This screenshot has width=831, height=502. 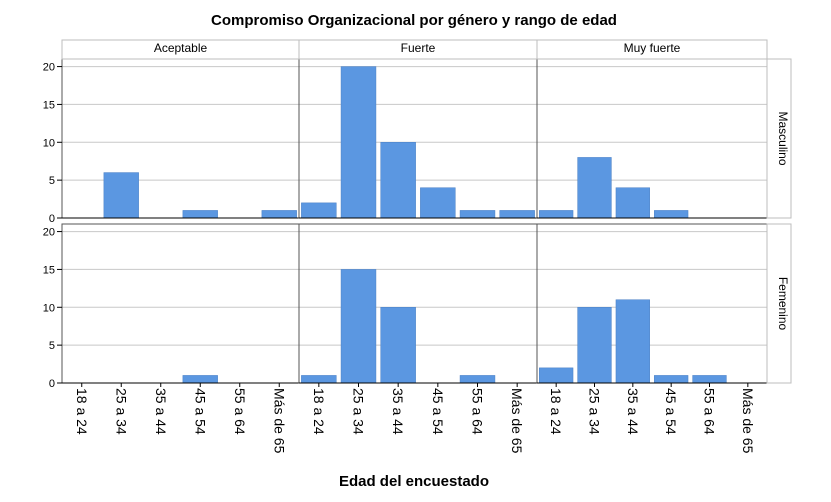 What do you see at coordinates (783, 138) in the screenshot?
I see `row-strip-label: Masculino` at bounding box center [783, 138].